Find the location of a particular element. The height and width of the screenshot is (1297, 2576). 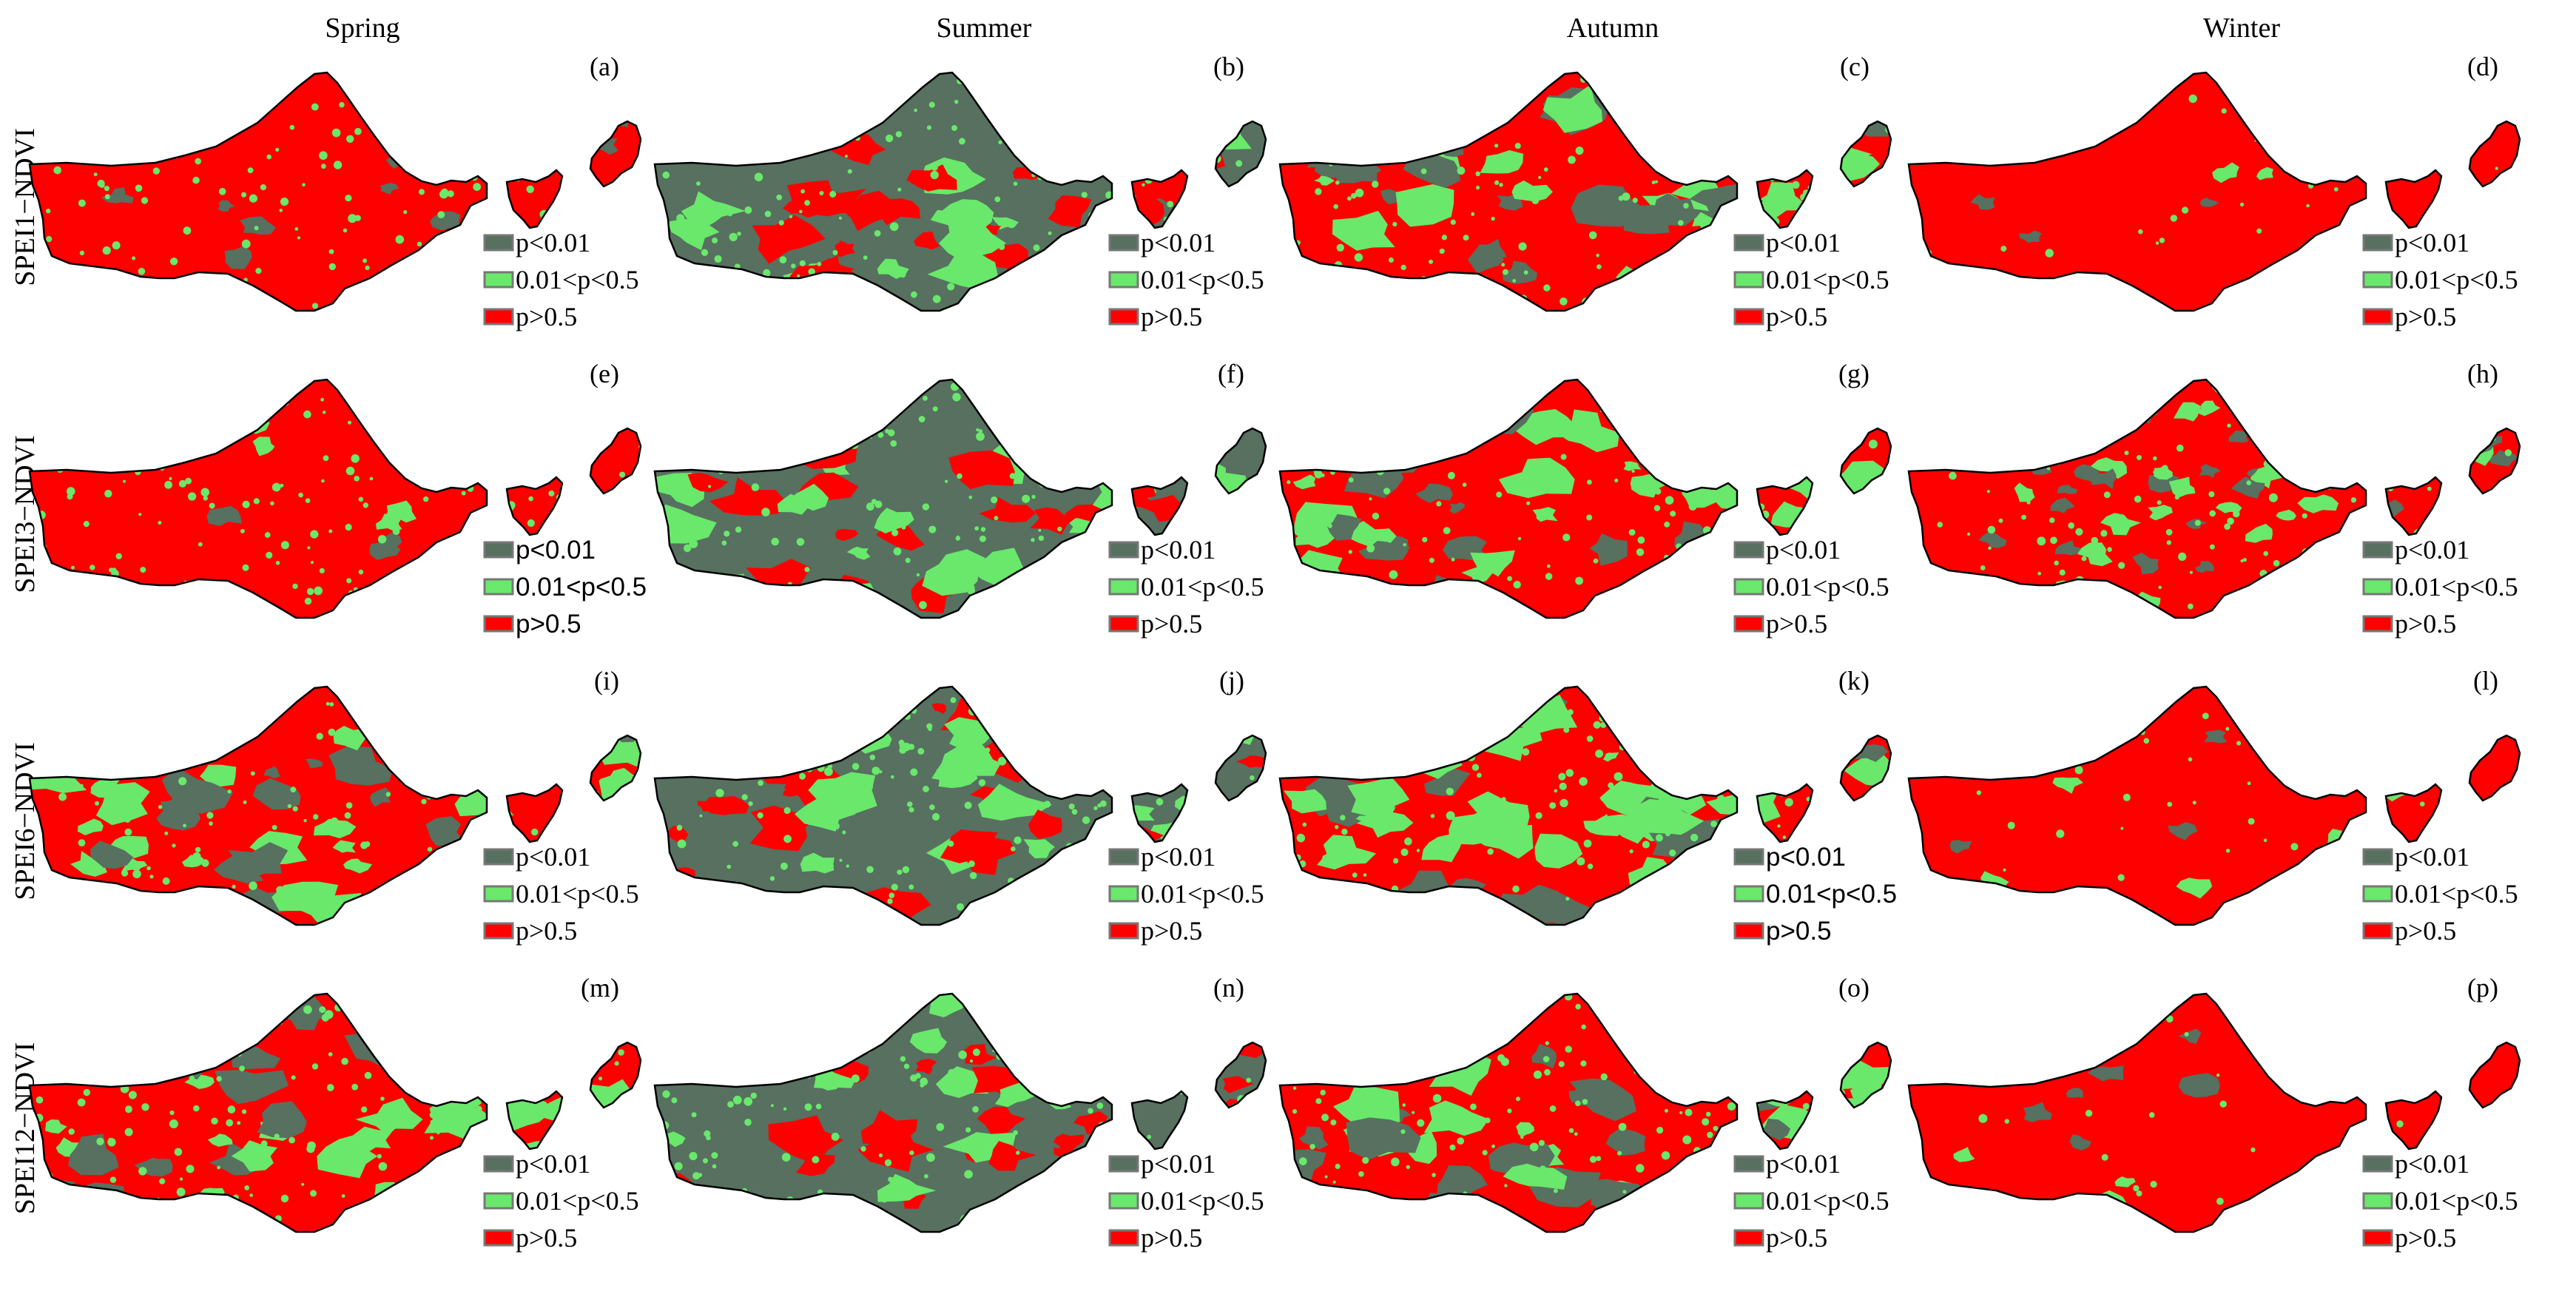

map-panel-n: (n) p<0.01 0.01<p<0.5 p>0.5 is located at coordinates (960, 1113).